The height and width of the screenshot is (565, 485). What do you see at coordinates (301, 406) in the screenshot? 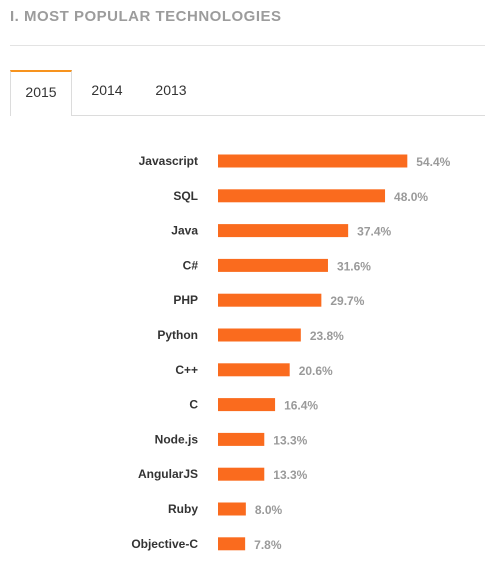
I see `value-label-c: 16.4%` at bounding box center [301, 406].